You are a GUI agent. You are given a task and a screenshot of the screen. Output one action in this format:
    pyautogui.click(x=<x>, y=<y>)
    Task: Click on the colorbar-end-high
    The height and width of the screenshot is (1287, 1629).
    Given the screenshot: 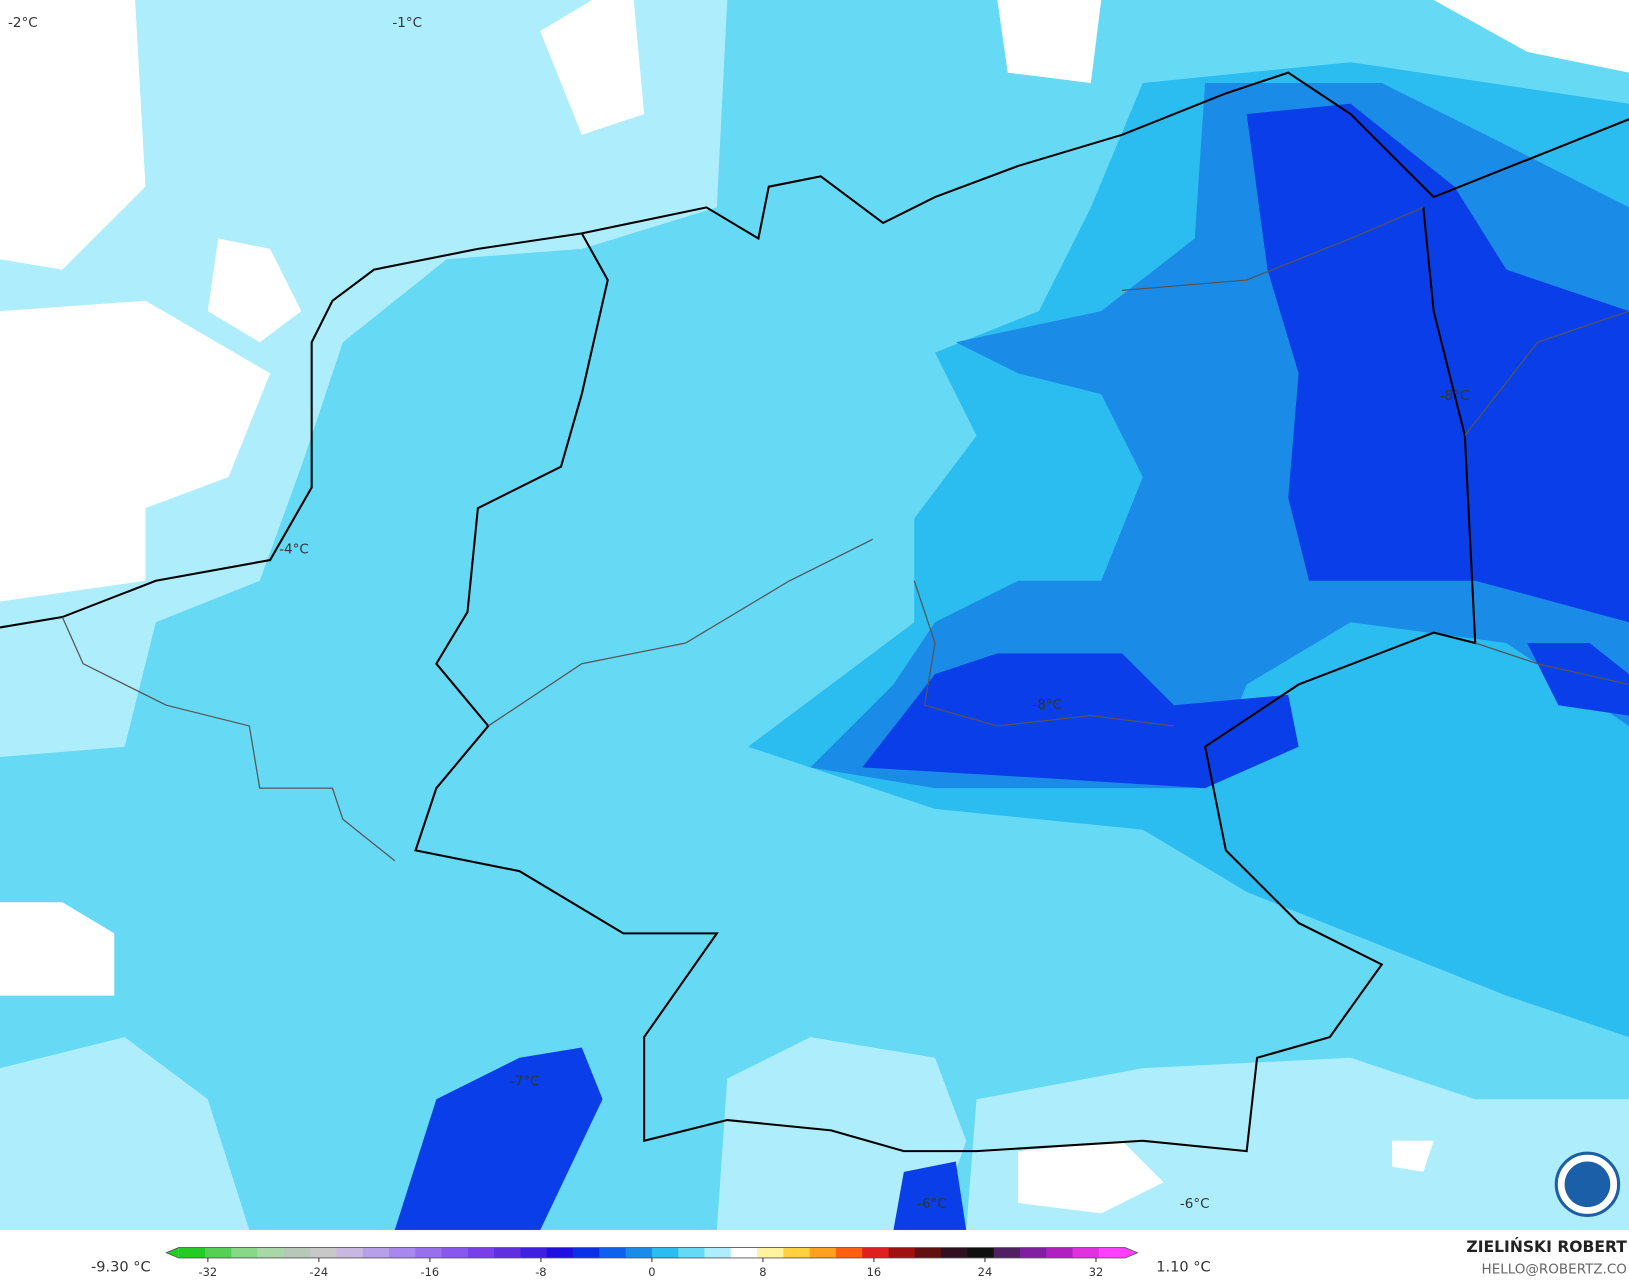 What is the action you would take?
    pyautogui.click(x=1131, y=1252)
    